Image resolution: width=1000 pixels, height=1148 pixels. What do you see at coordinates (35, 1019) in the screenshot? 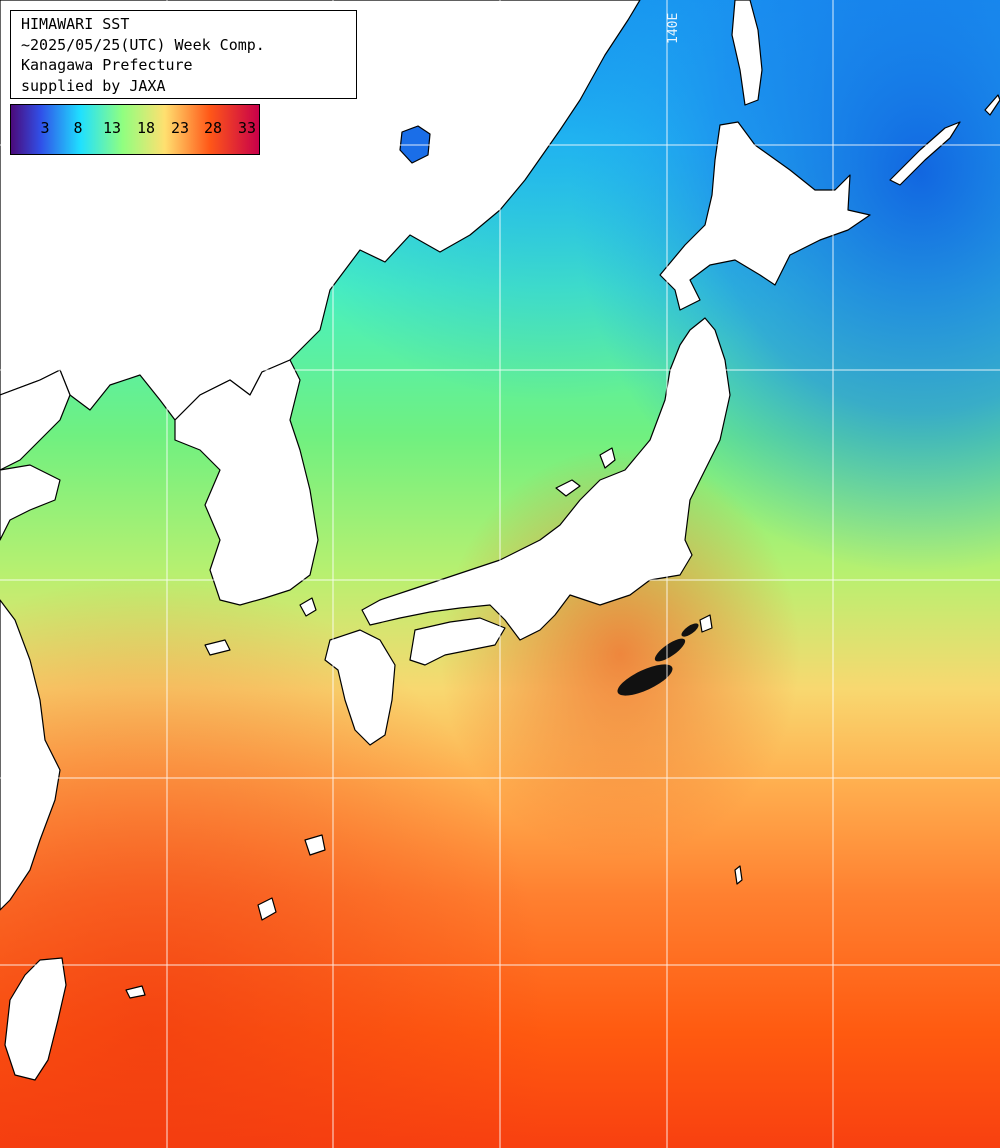
I see `taiwan` at bounding box center [35, 1019].